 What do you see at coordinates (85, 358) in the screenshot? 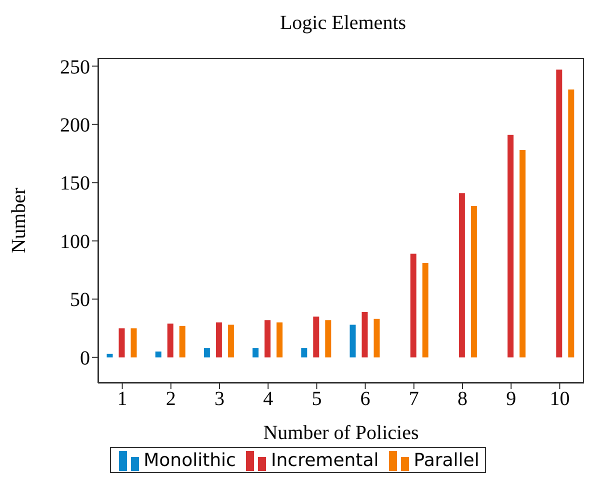
I see `y-tick-label: 0` at bounding box center [85, 358].